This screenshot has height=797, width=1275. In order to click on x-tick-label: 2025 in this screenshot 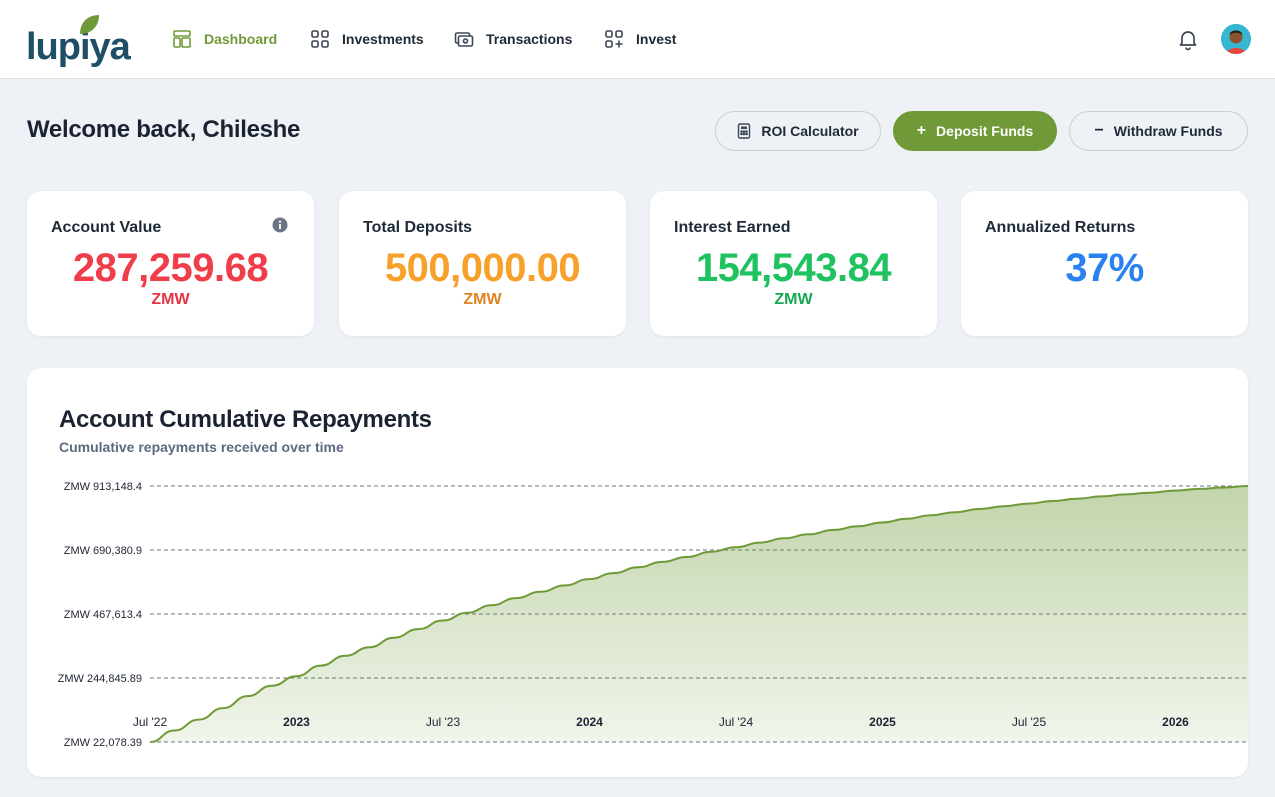, I will do `click(882, 722)`.